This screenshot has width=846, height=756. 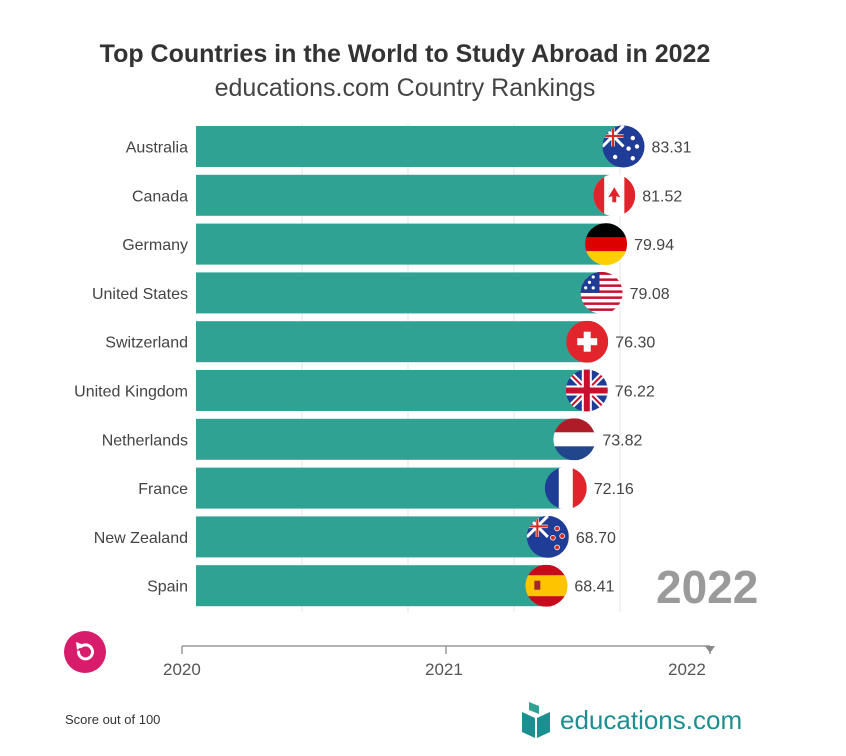 I want to click on value-label: 83.31, so click(x=672, y=148).